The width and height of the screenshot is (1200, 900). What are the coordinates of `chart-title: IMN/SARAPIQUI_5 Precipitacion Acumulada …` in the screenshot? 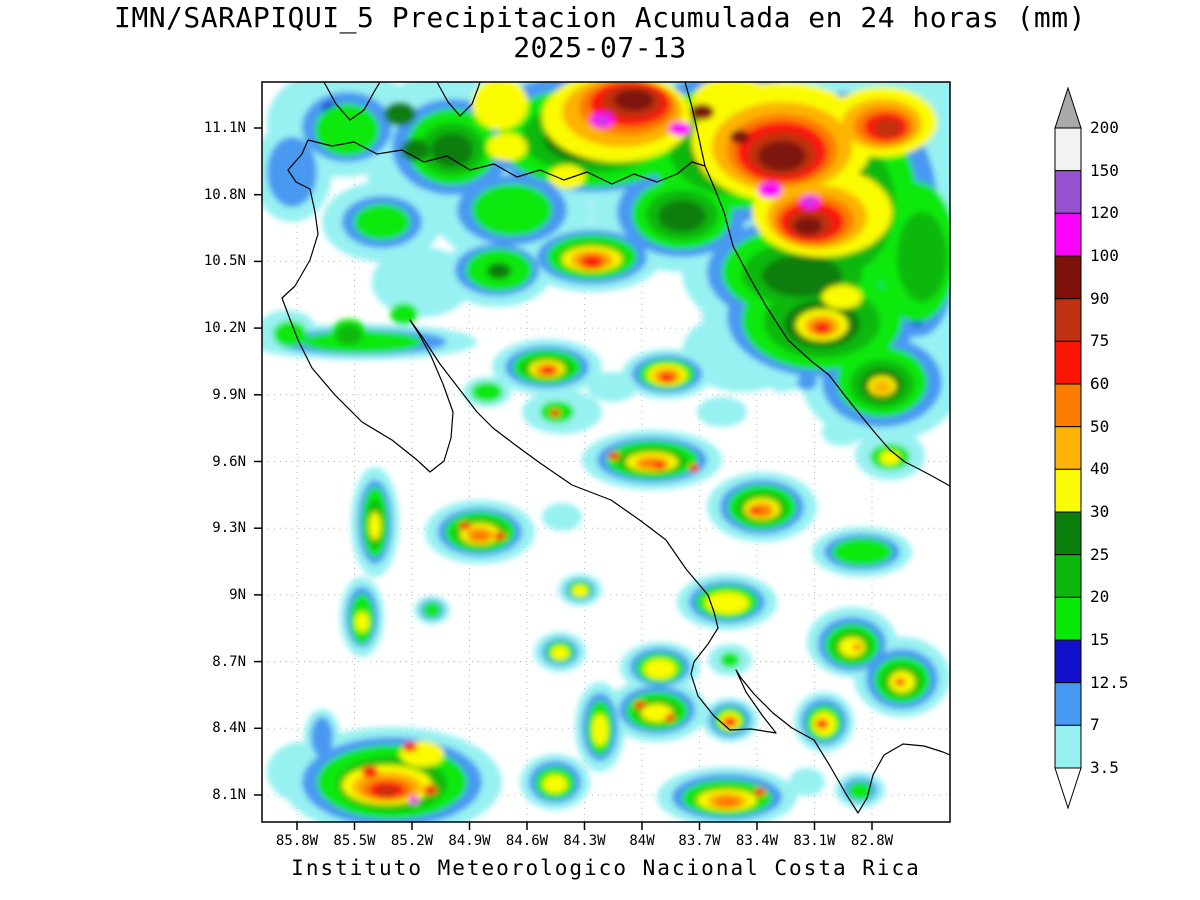 It's located at (599, 17).